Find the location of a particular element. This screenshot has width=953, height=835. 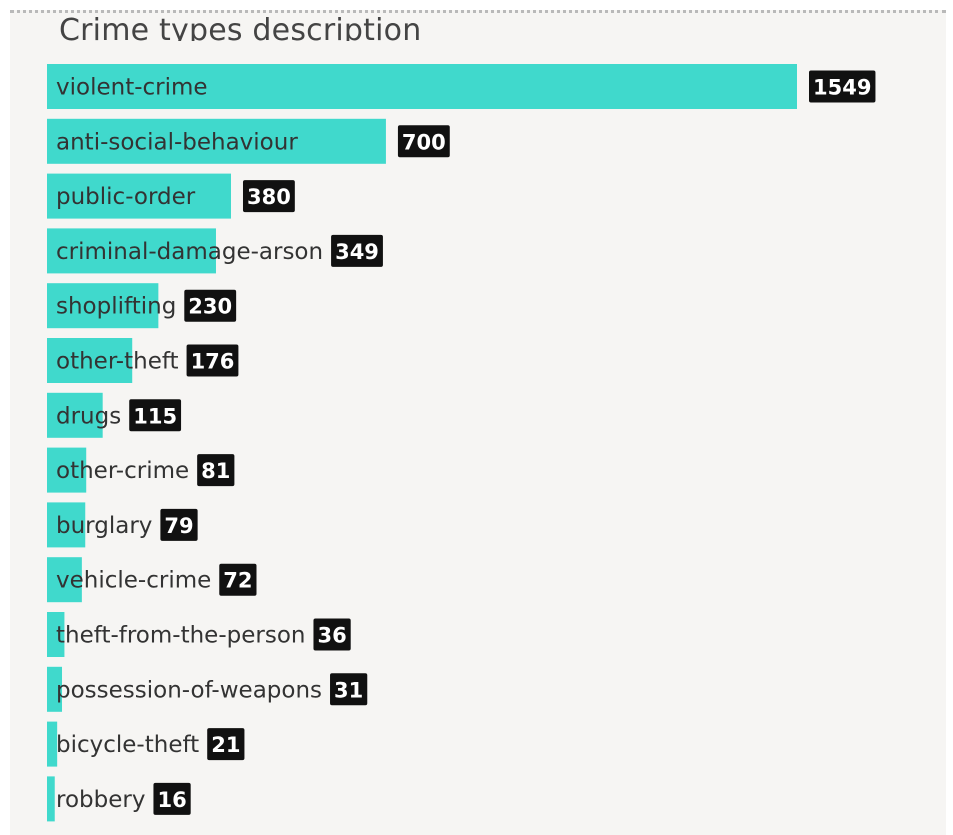

category-label: burglary is located at coordinates (104, 526).